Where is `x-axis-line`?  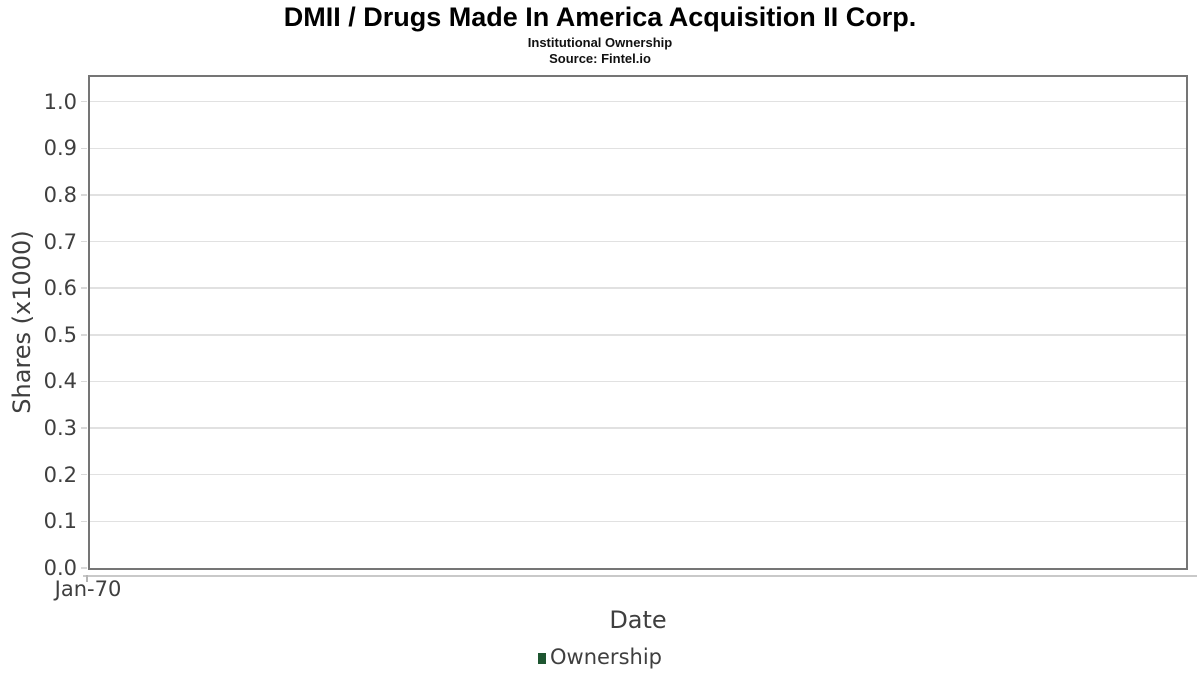 x-axis-line is located at coordinates (640, 576).